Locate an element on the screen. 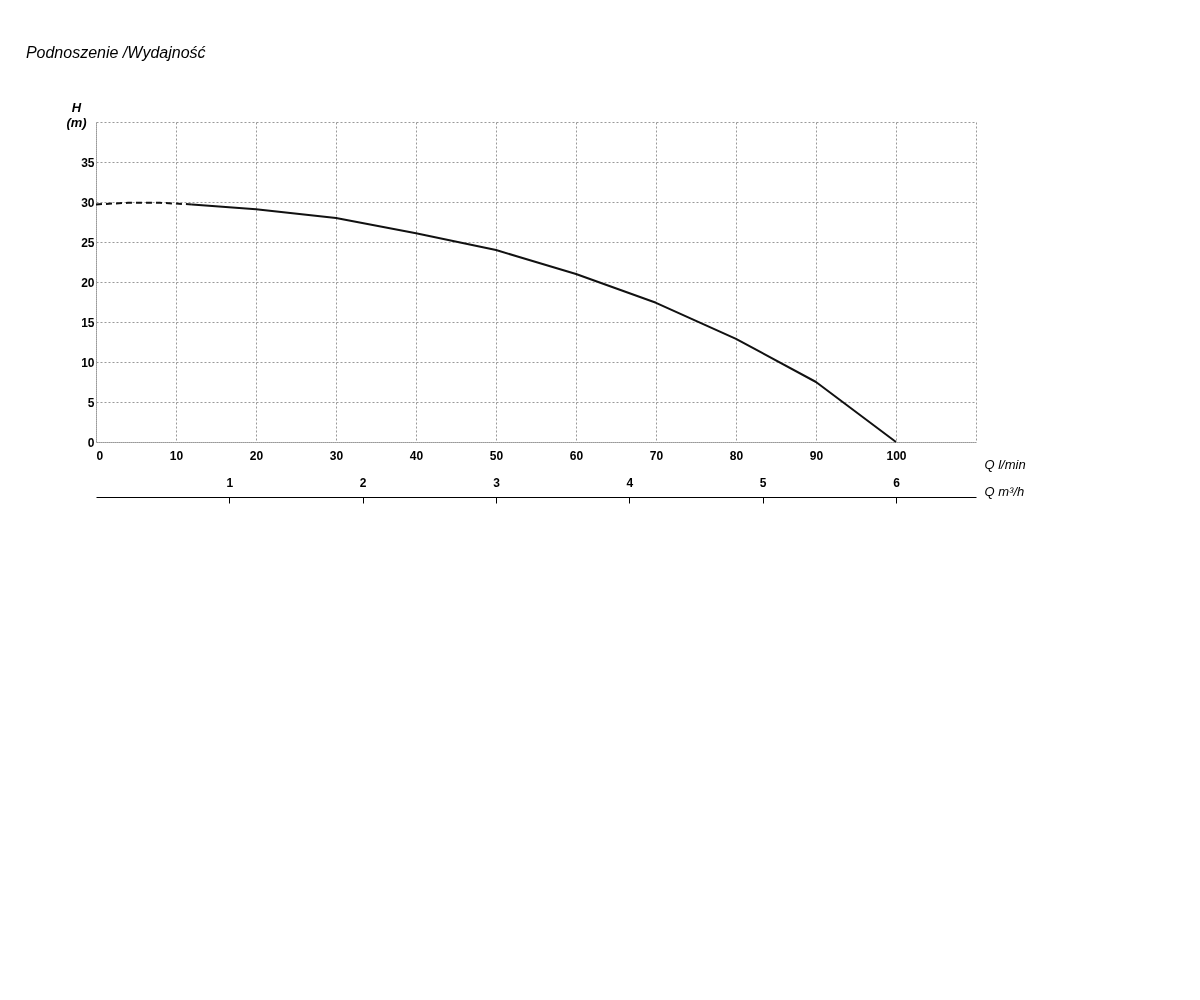  y-axis-title: H (m) is located at coordinates (76, 114).